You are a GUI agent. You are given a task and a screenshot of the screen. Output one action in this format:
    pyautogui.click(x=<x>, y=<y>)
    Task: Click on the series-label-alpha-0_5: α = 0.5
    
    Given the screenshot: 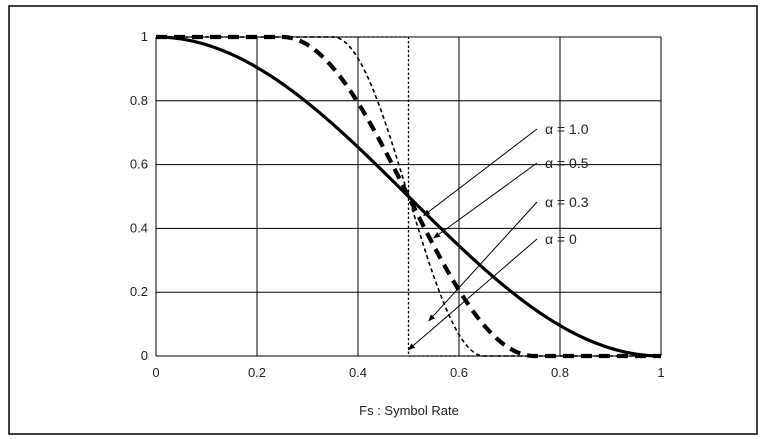 What is the action you would take?
    pyautogui.click(x=567, y=163)
    